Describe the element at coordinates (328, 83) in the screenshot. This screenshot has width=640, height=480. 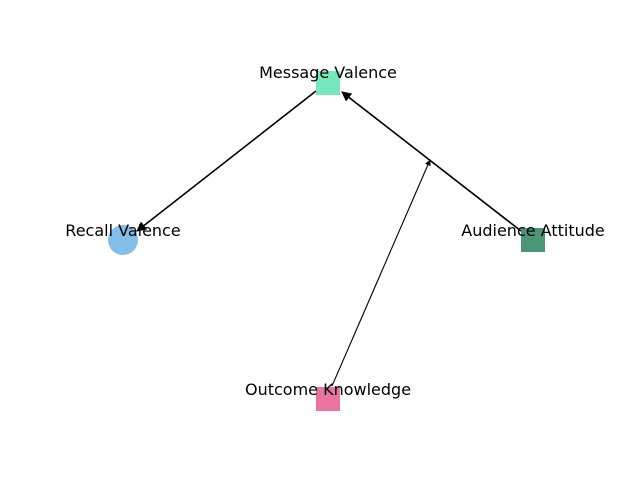
I see `node-message-valence` at that location.